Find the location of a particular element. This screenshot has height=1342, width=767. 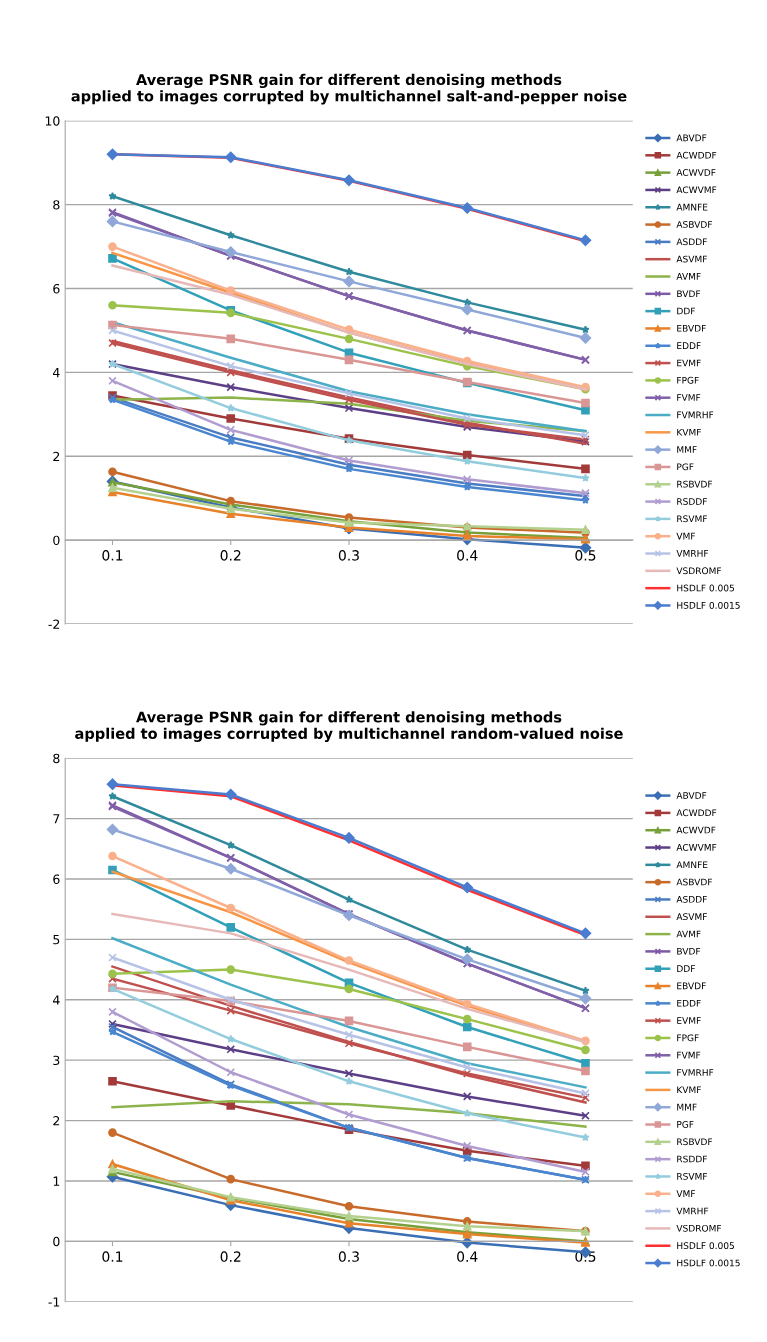

x-tick-label: 0.5 is located at coordinates (585, 555).